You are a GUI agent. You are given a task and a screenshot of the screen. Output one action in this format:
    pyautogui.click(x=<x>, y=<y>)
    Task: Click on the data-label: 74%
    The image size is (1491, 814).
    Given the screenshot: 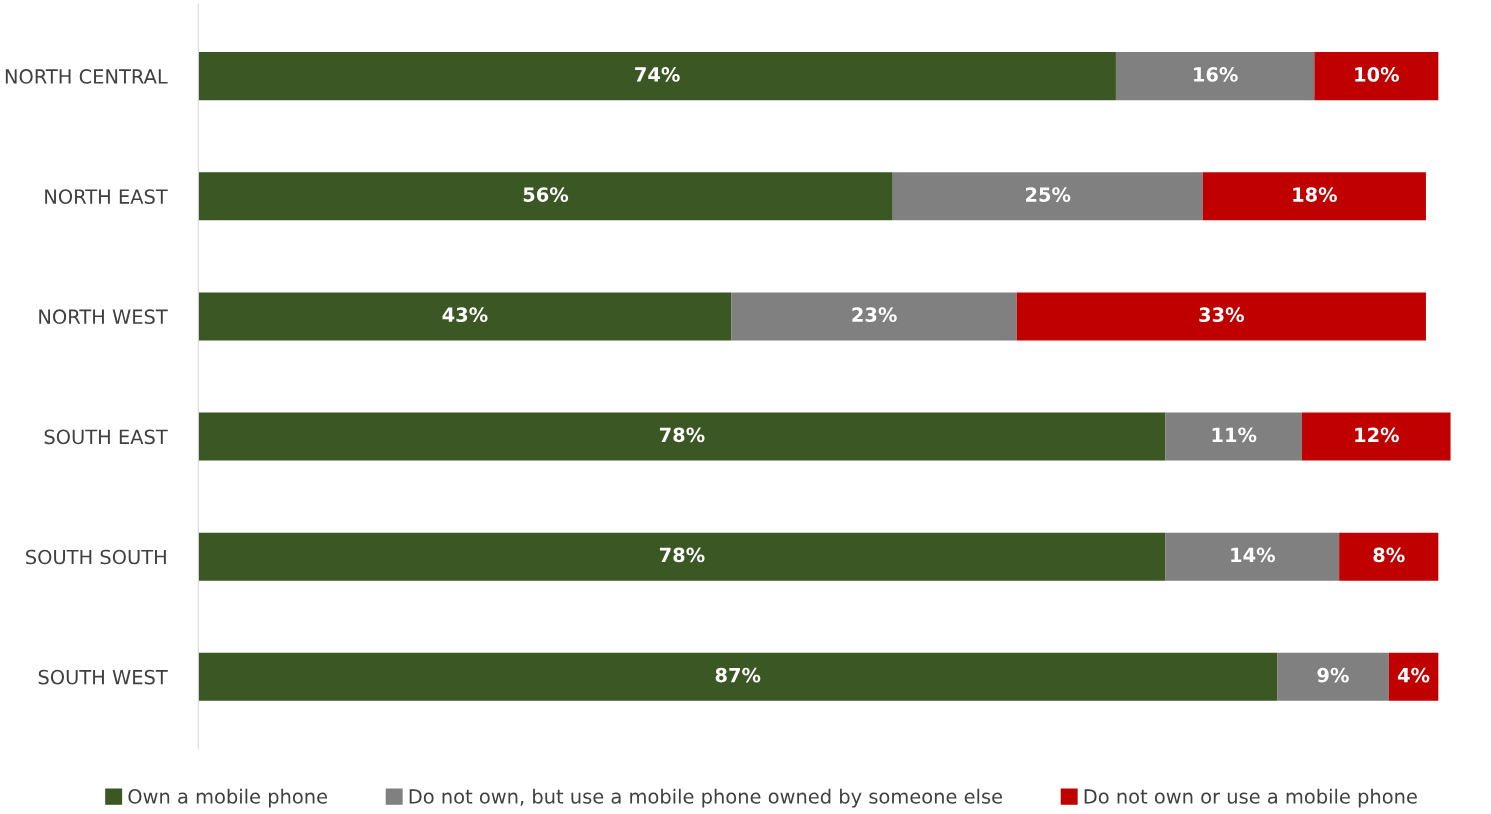 What is the action you would take?
    pyautogui.click(x=657, y=74)
    